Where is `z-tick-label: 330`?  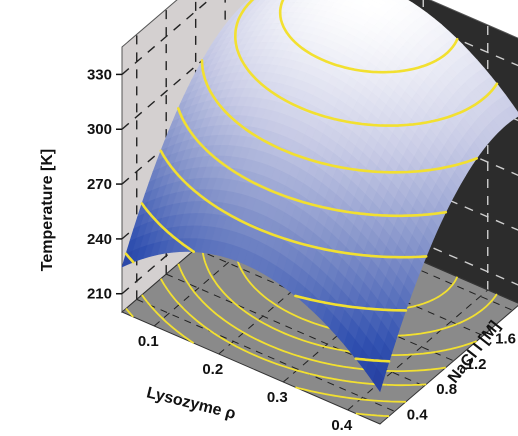 z-tick-label: 330 is located at coordinates (99, 74).